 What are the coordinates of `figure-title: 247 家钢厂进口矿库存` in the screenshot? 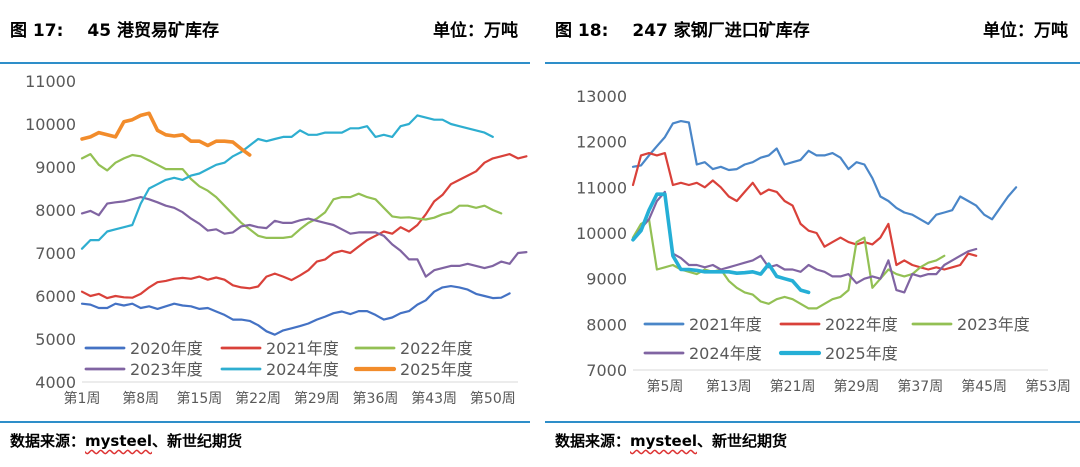 It's located at (721, 31).